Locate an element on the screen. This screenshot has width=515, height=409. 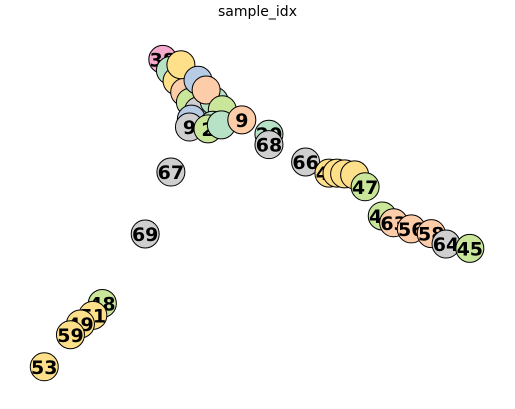
point-label: 45 is located at coordinates (470, 249).